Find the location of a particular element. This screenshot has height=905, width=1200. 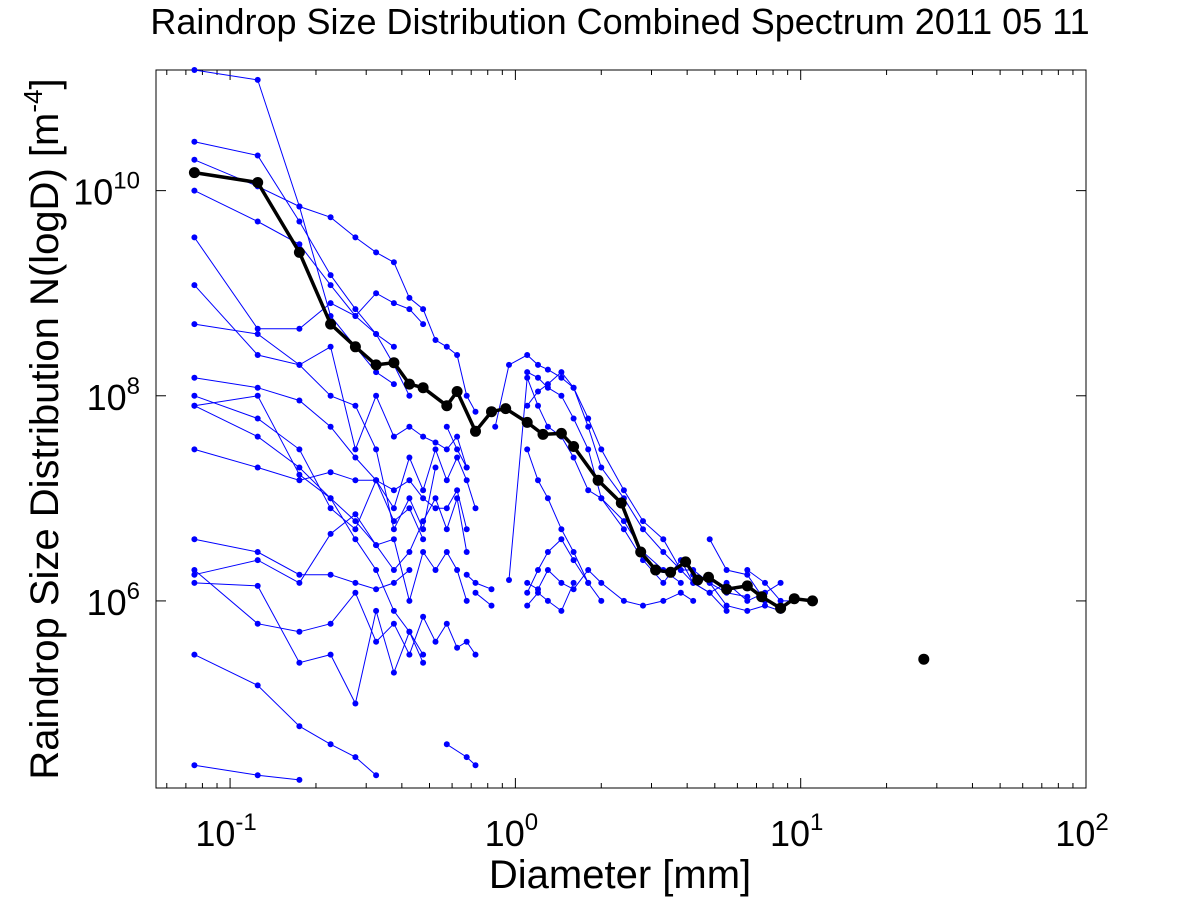

y-axis-label-exponent: -4 is located at coordinates (33, 101).